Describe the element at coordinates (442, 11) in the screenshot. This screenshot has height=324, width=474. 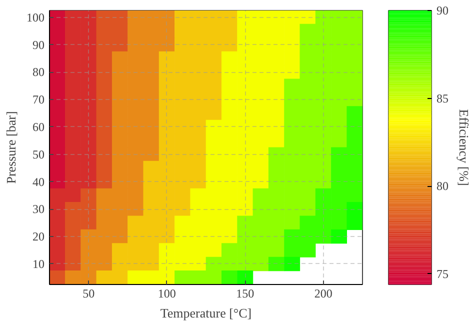
I see `color-bar-label: 90` at that location.